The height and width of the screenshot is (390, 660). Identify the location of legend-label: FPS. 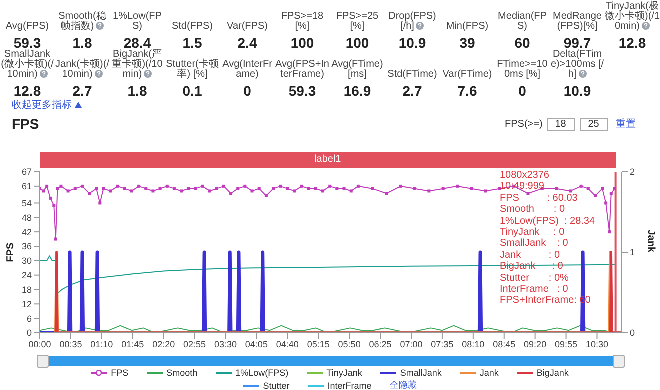
(120, 373).